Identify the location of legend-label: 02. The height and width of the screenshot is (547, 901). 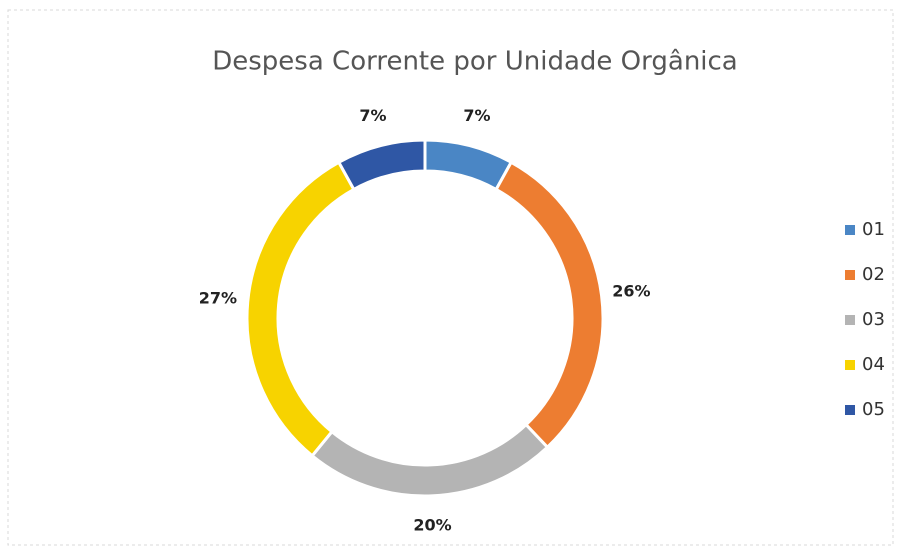
(873, 274).